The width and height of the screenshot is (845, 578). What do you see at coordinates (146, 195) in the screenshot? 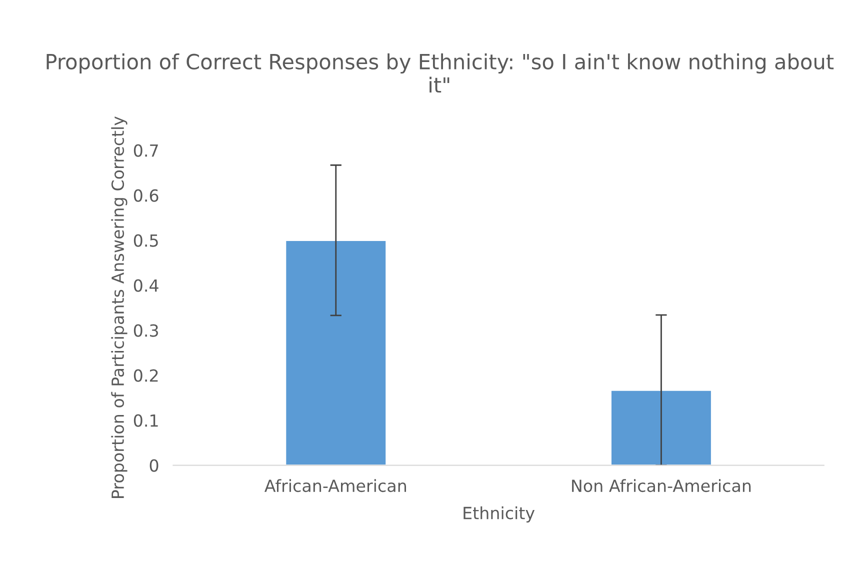
I see `y-tick-label: 0.6` at bounding box center [146, 195].